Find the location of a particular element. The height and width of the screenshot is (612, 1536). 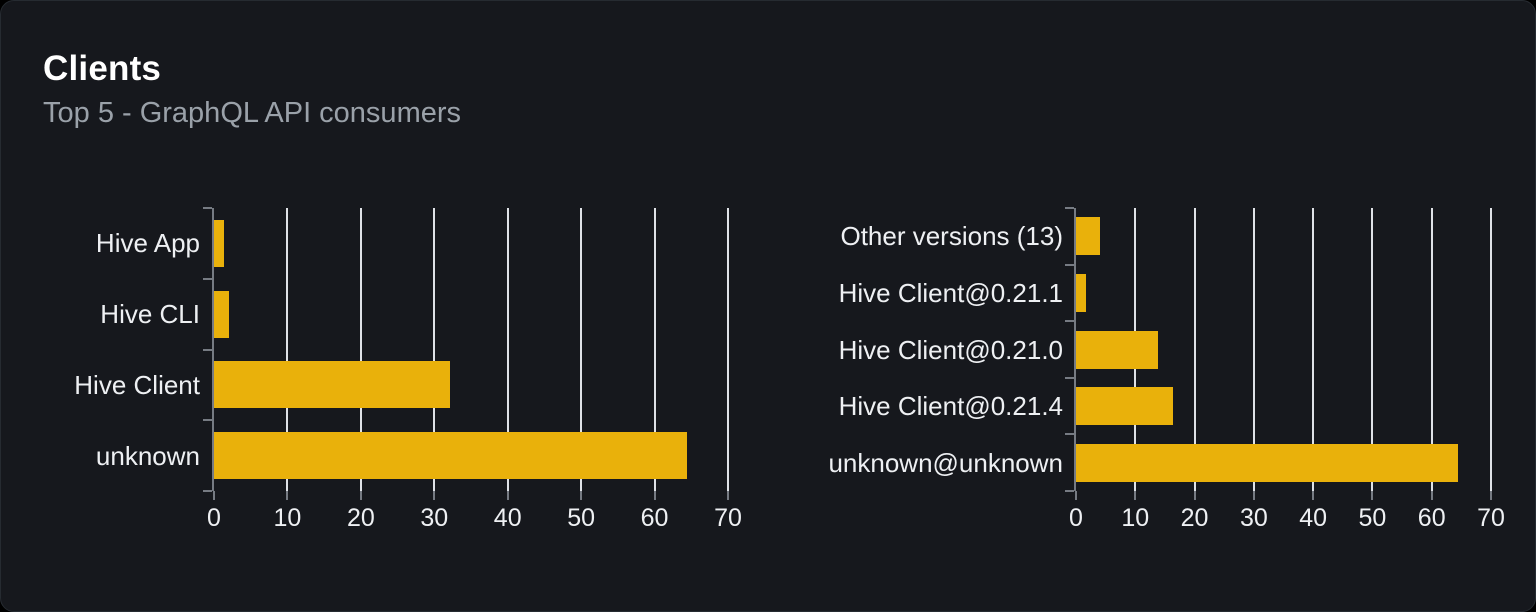

card-subtitle: Top 5 - GraphQL API consumers is located at coordinates (252, 113).